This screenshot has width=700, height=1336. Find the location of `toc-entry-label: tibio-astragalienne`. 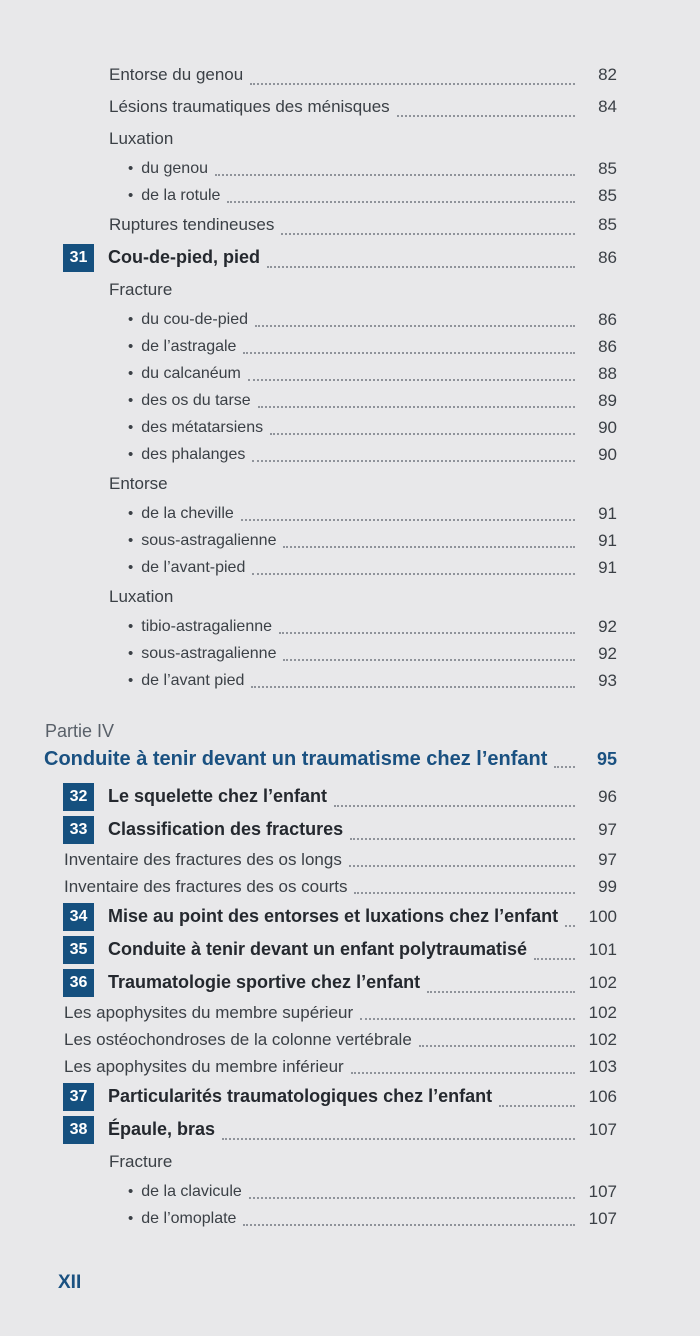

toc-entry-label: tibio-astragalienne is located at coordinates (207, 626).